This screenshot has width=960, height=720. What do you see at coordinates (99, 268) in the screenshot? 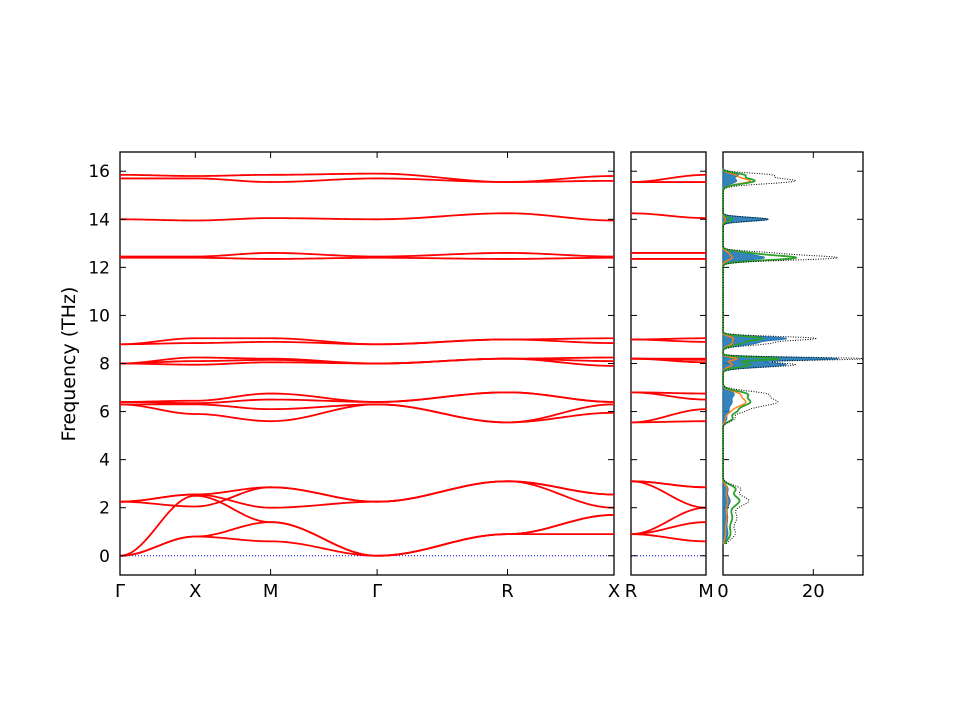
I see `y-tick-label: 12` at bounding box center [99, 268].